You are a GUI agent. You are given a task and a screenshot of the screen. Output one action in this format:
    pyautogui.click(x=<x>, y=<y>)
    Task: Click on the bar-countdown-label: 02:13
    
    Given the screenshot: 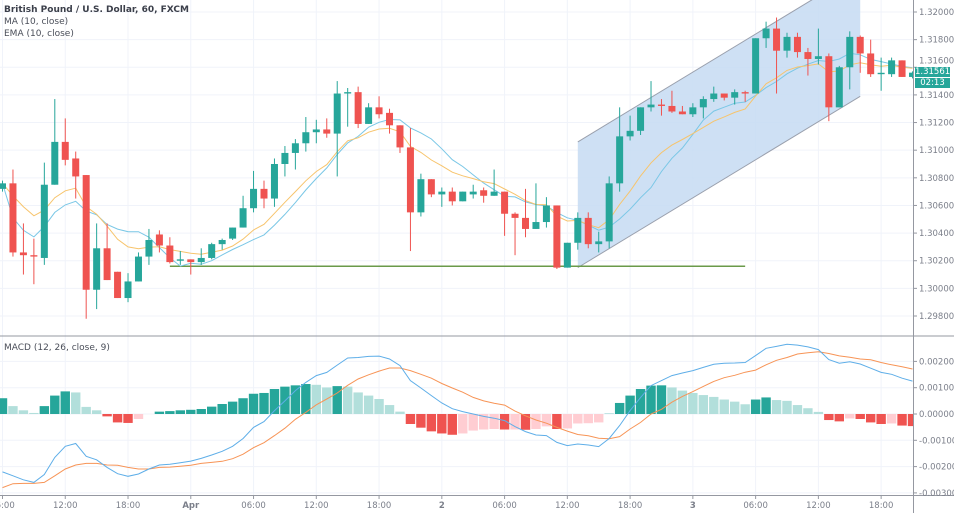 What is the action you would take?
    pyautogui.click(x=932, y=82)
    